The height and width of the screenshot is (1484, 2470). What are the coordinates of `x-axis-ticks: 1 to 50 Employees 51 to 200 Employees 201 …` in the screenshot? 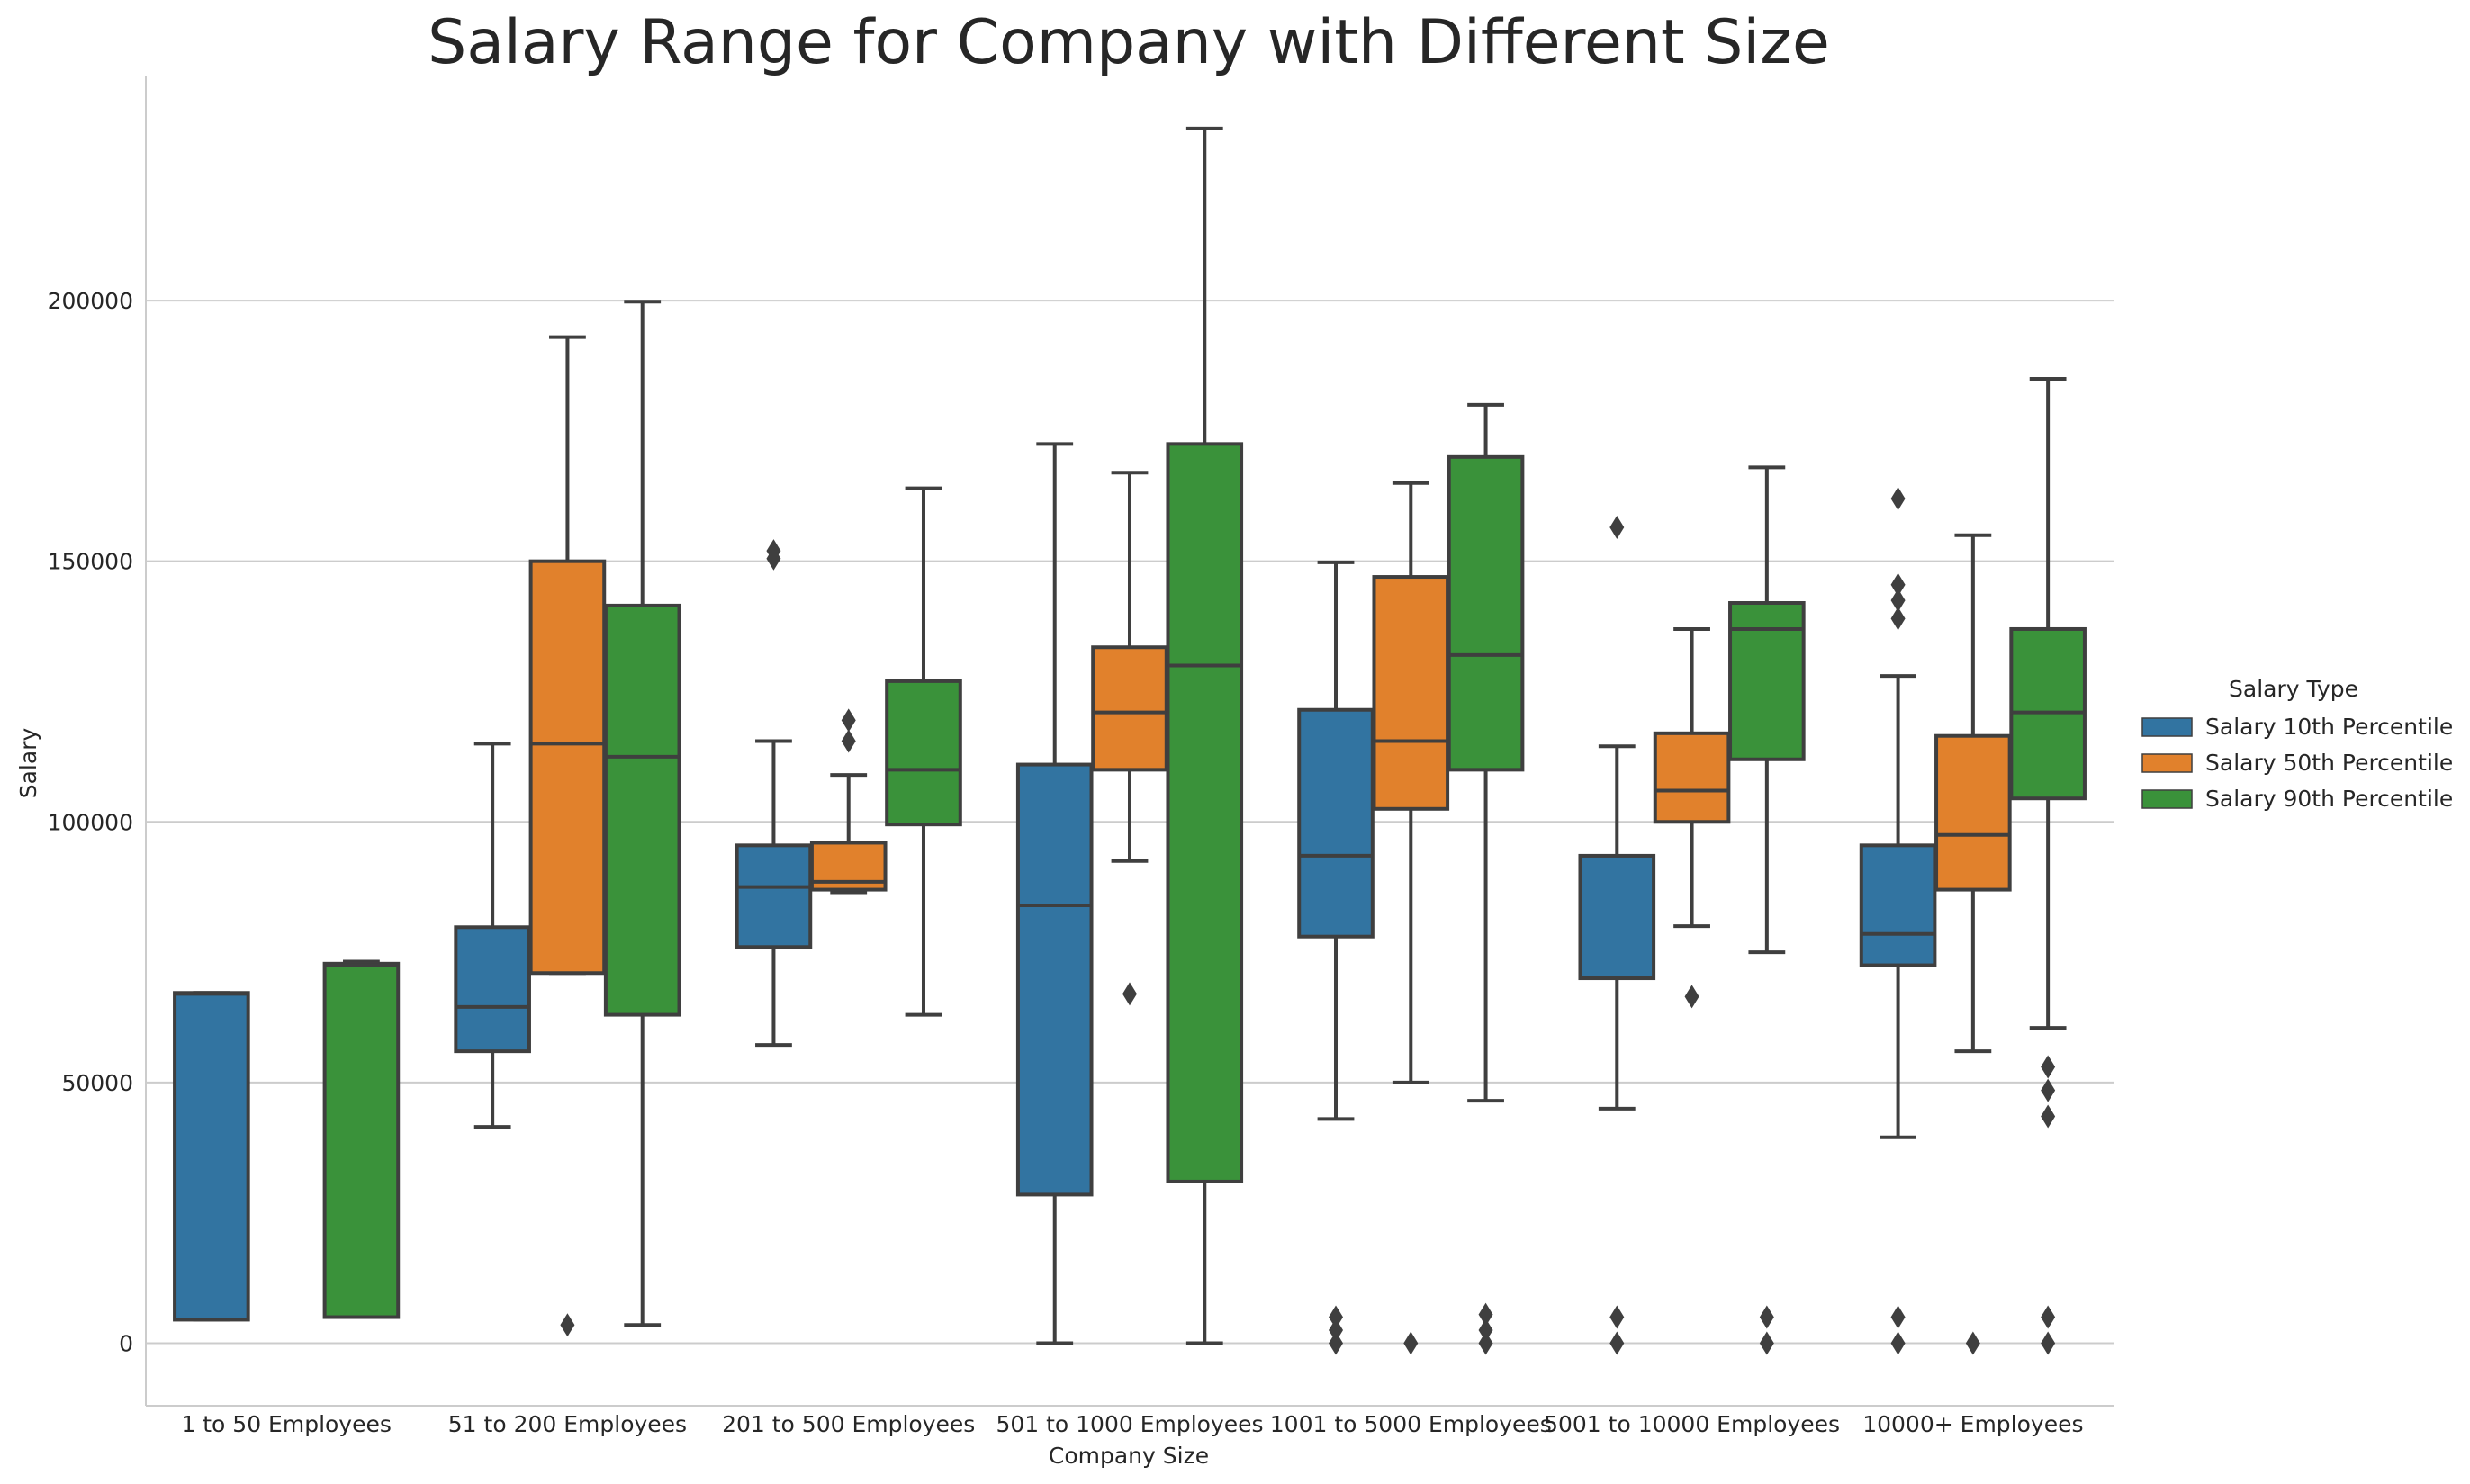 It's located at (1132, 1424).